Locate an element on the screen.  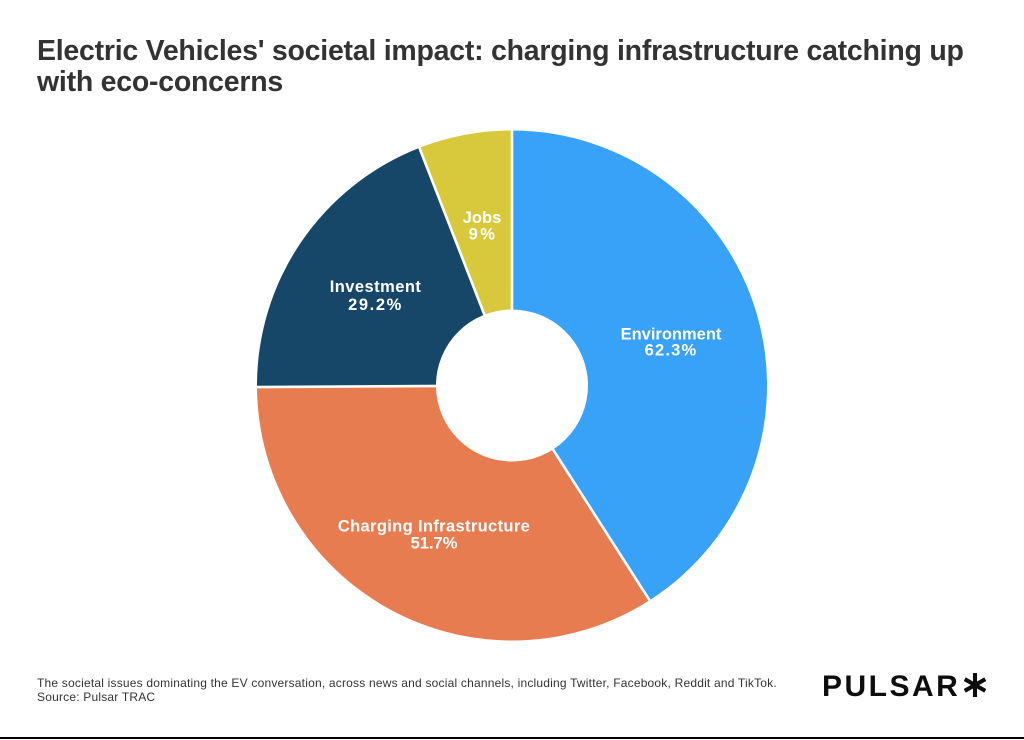
svg-text: Investment is located at coordinates (376, 287).